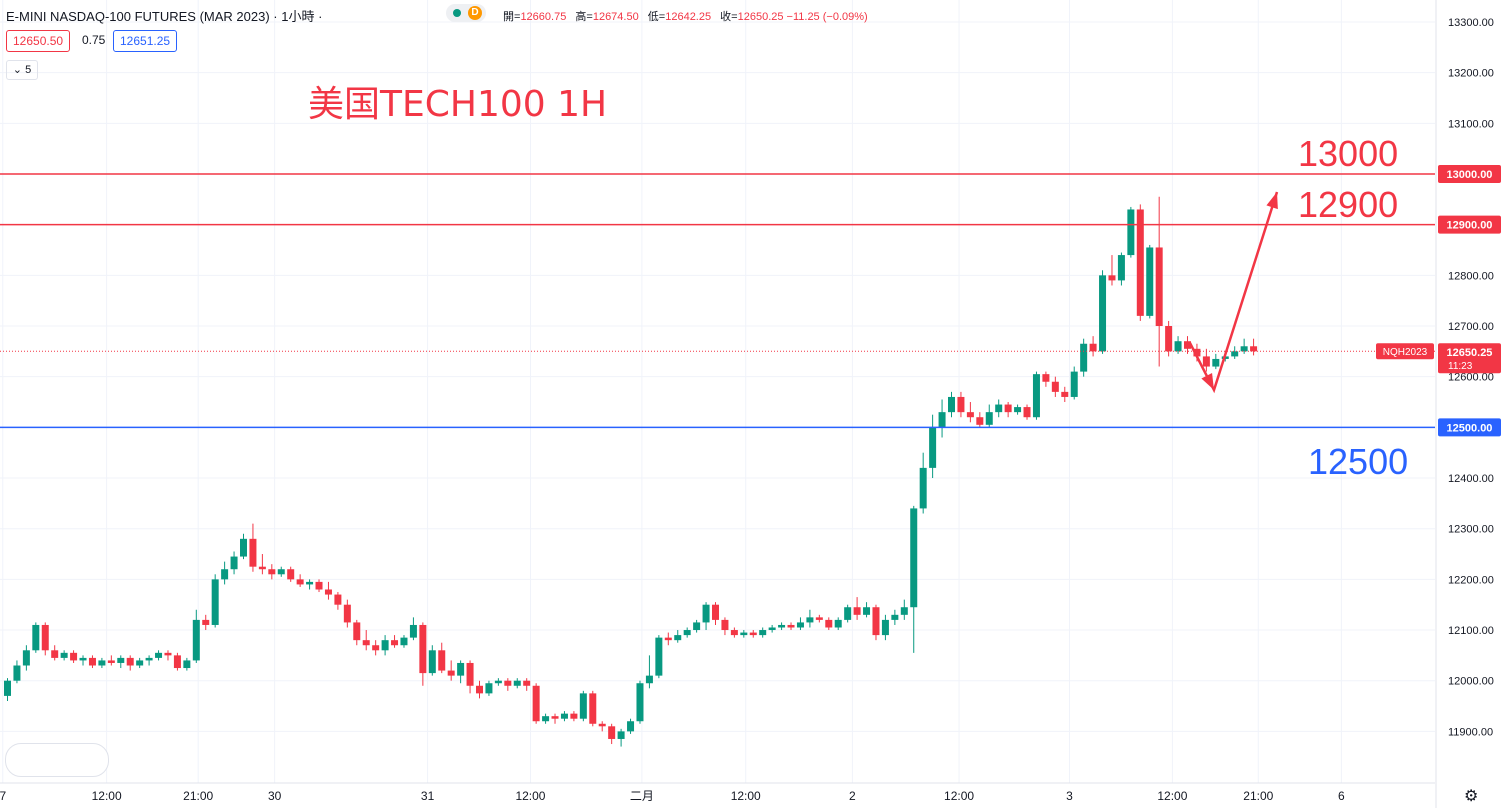 The image size is (1505, 808). I want to click on buy-price-button: 12651.25, so click(145, 41).